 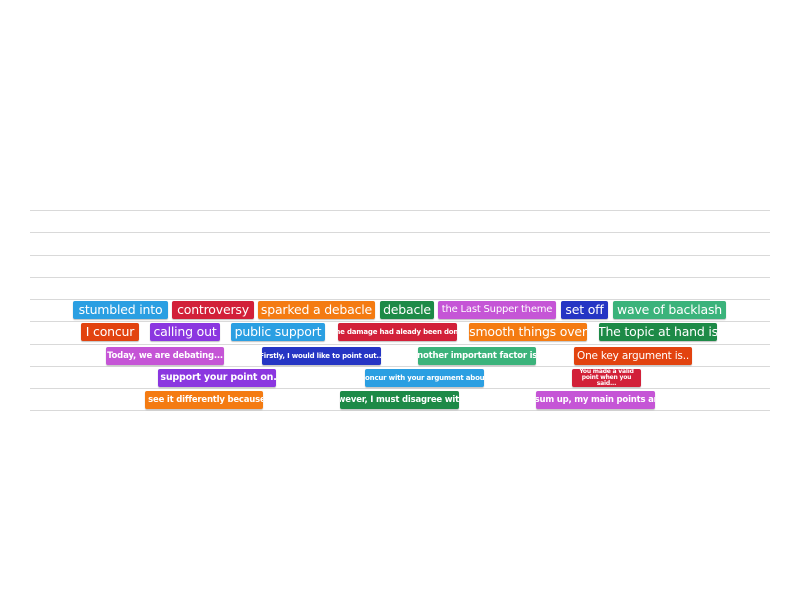 I want to click on phrase-tile: I see it differently because, so click(x=204, y=400).